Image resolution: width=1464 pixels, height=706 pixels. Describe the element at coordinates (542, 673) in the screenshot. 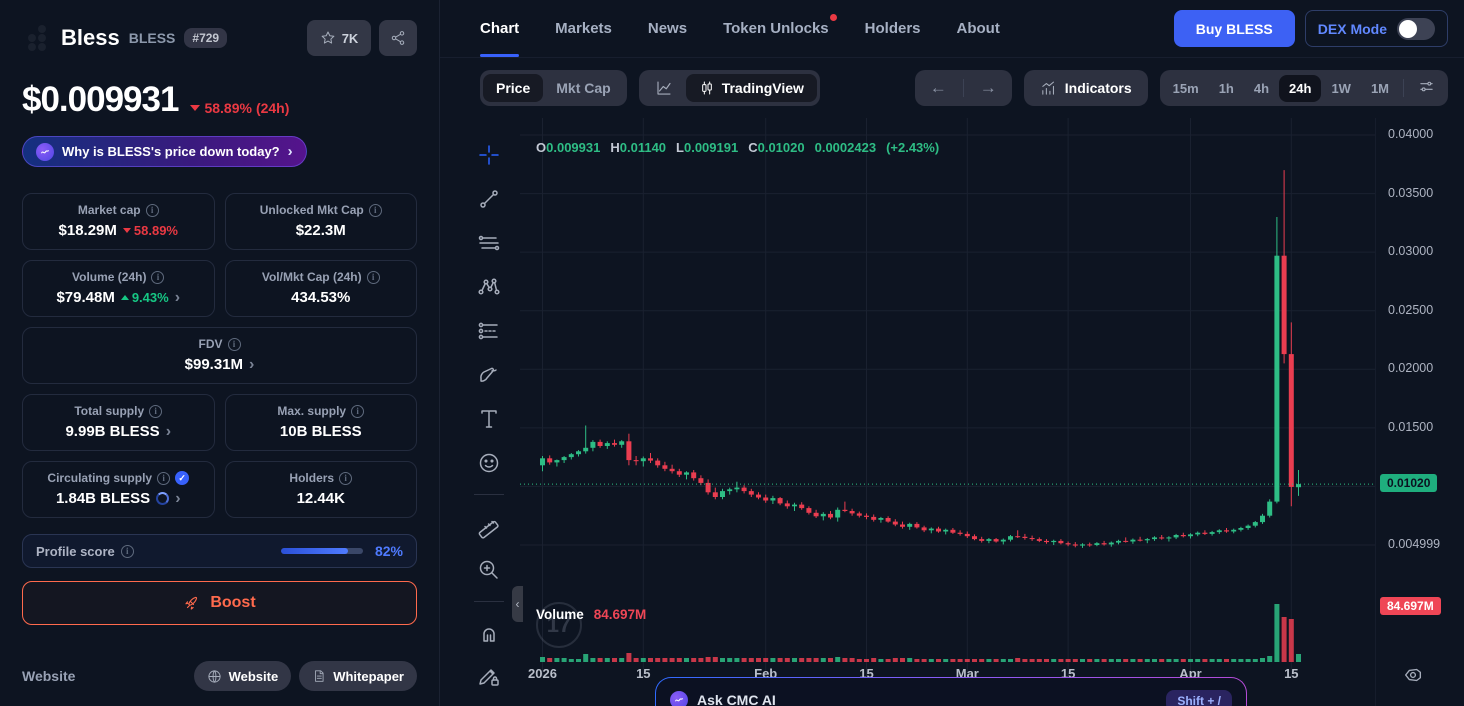

I see `x-axis-tick: 2026` at that location.